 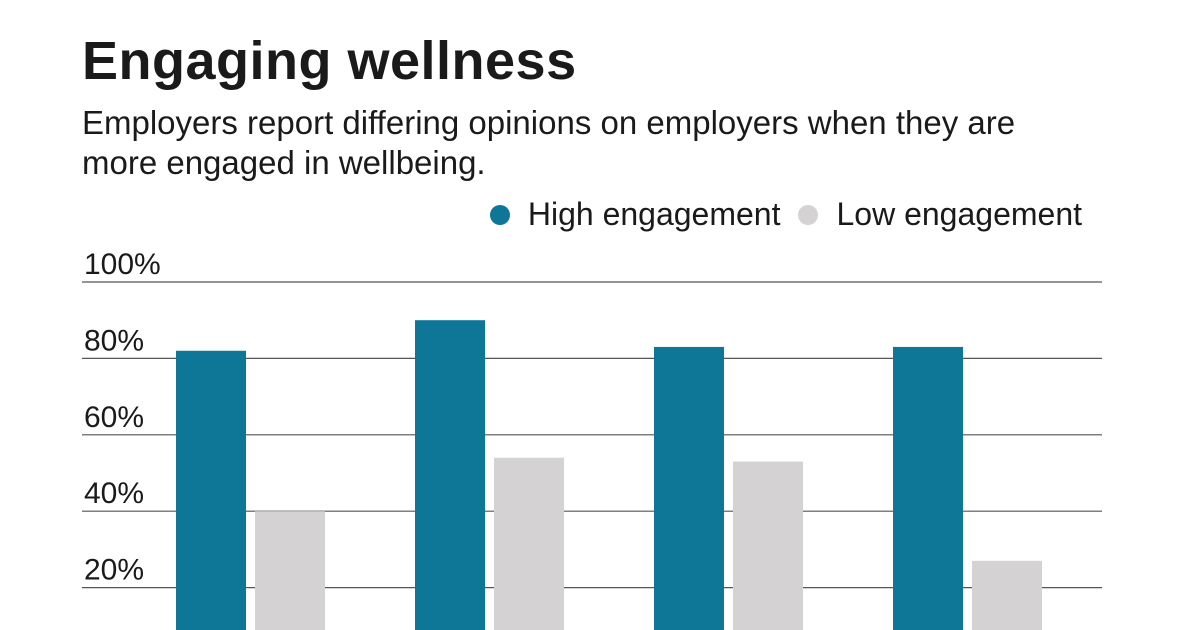 I want to click on legend-swatch-low, so click(x=808, y=214).